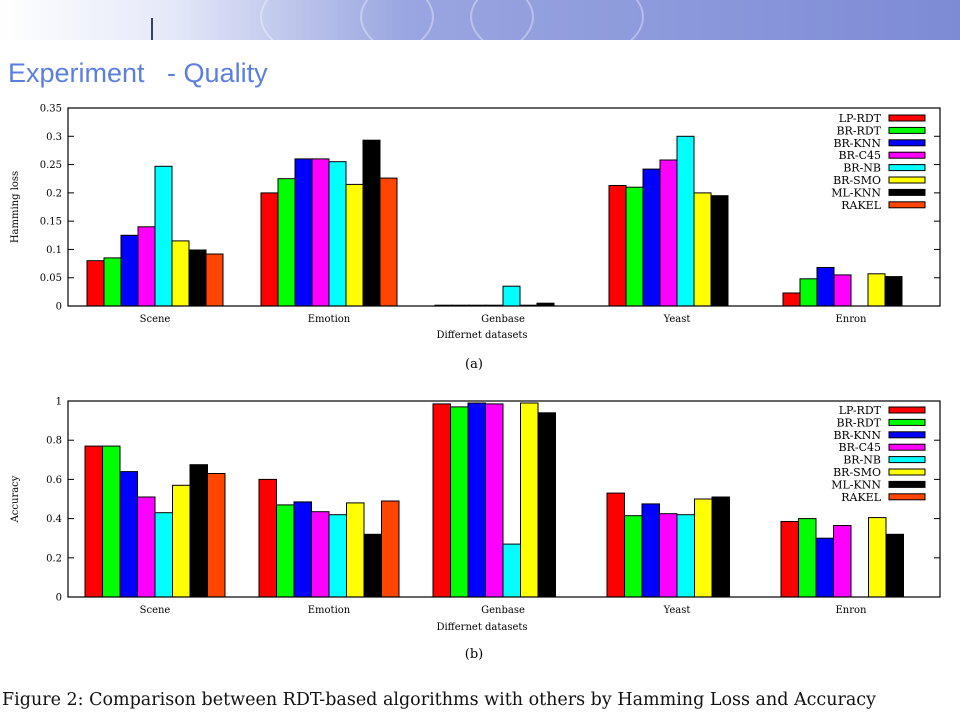  What do you see at coordinates (907, 205) in the screenshot?
I see `legend-swatch-rakel` at bounding box center [907, 205].